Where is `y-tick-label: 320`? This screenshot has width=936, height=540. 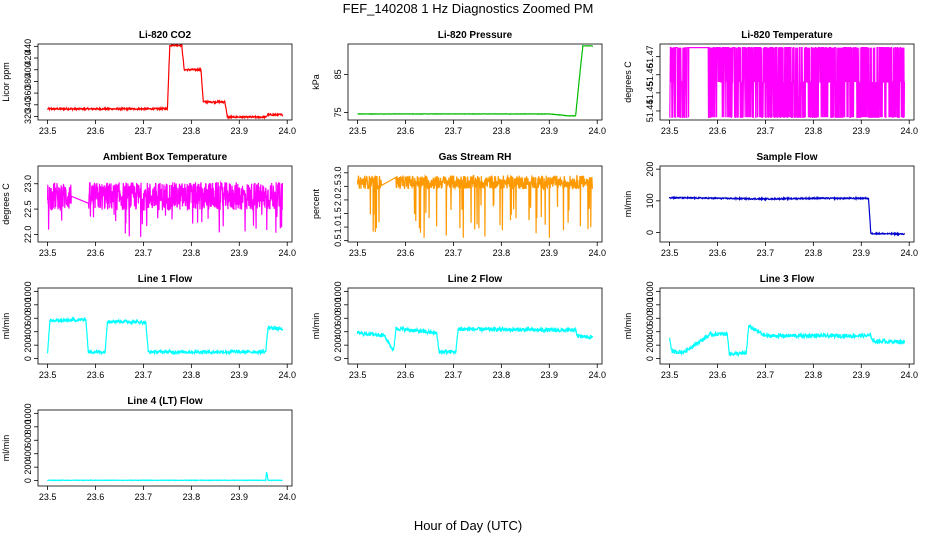
y-tick-label: 320 is located at coordinates (28, 116).